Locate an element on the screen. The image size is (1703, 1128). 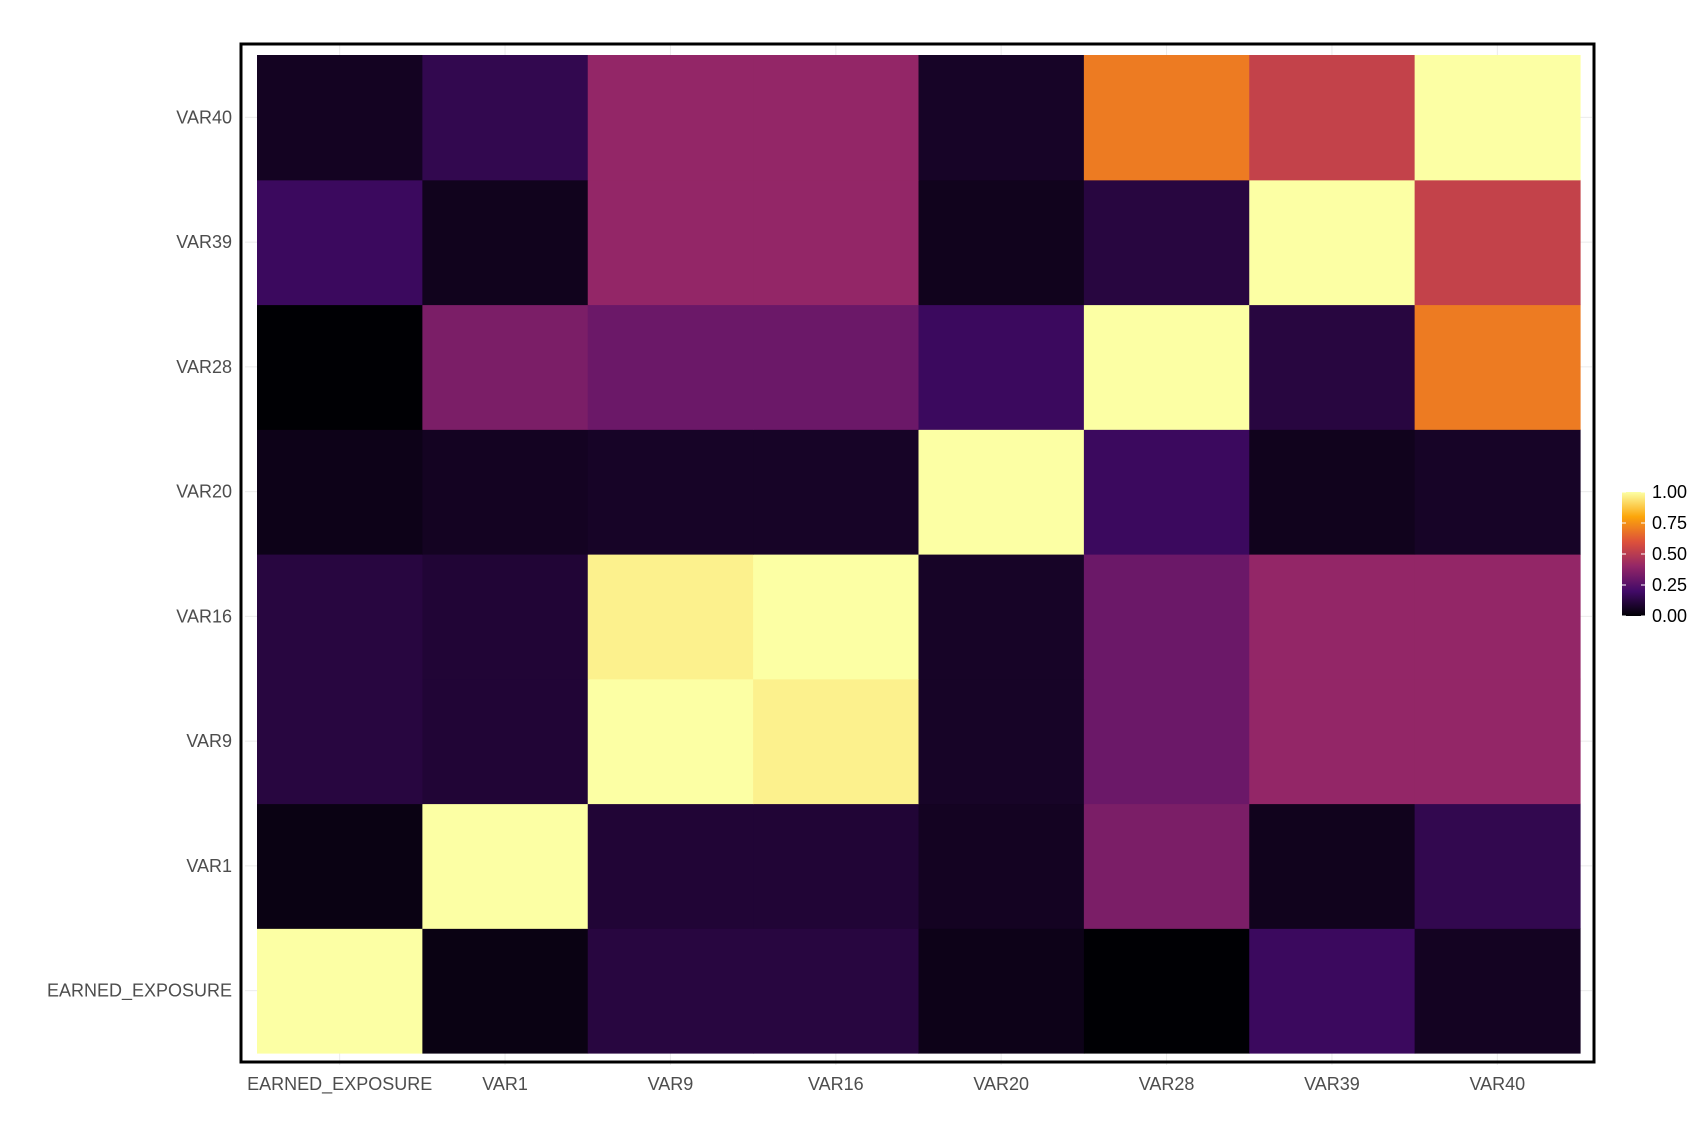
x-tick-label: EARNED_EXPOSURE is located at coordinates (339, 1084).